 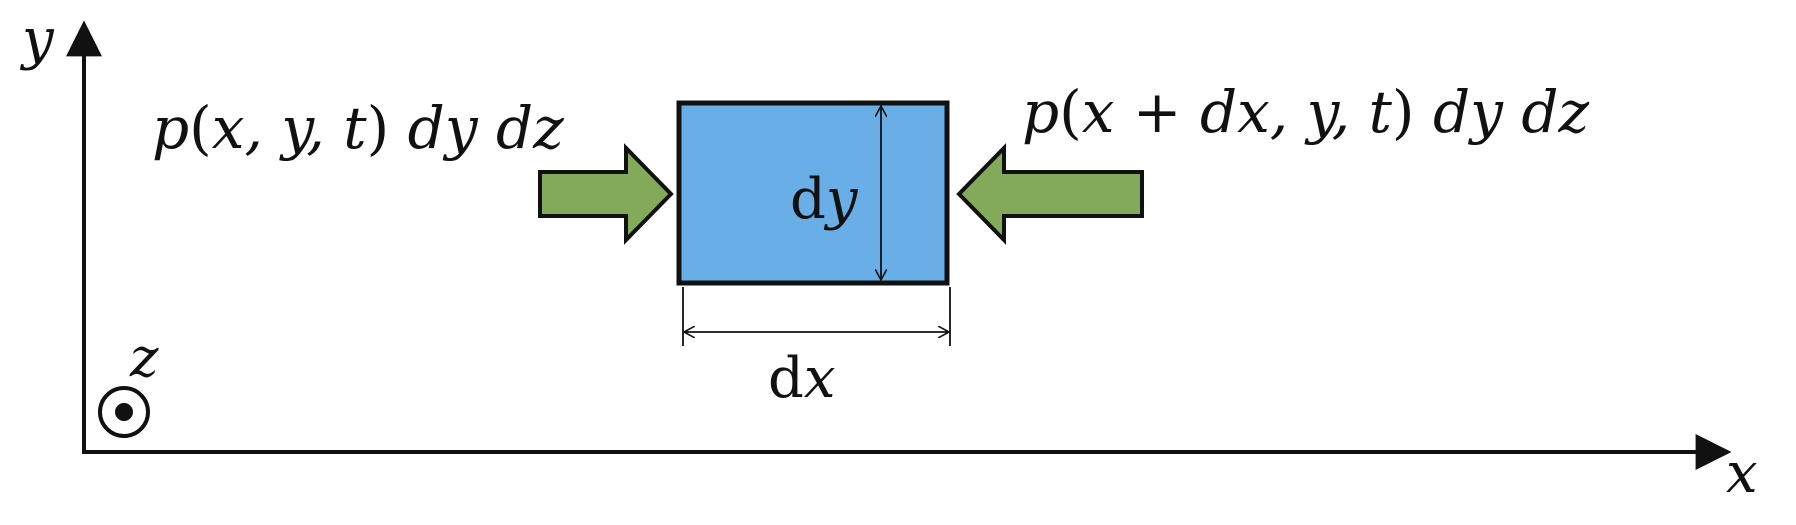 What do you see at coordinates (1050, 194) in the screenshot?
I see `right-pressure-arrow` at bounding box center [1050, 194].